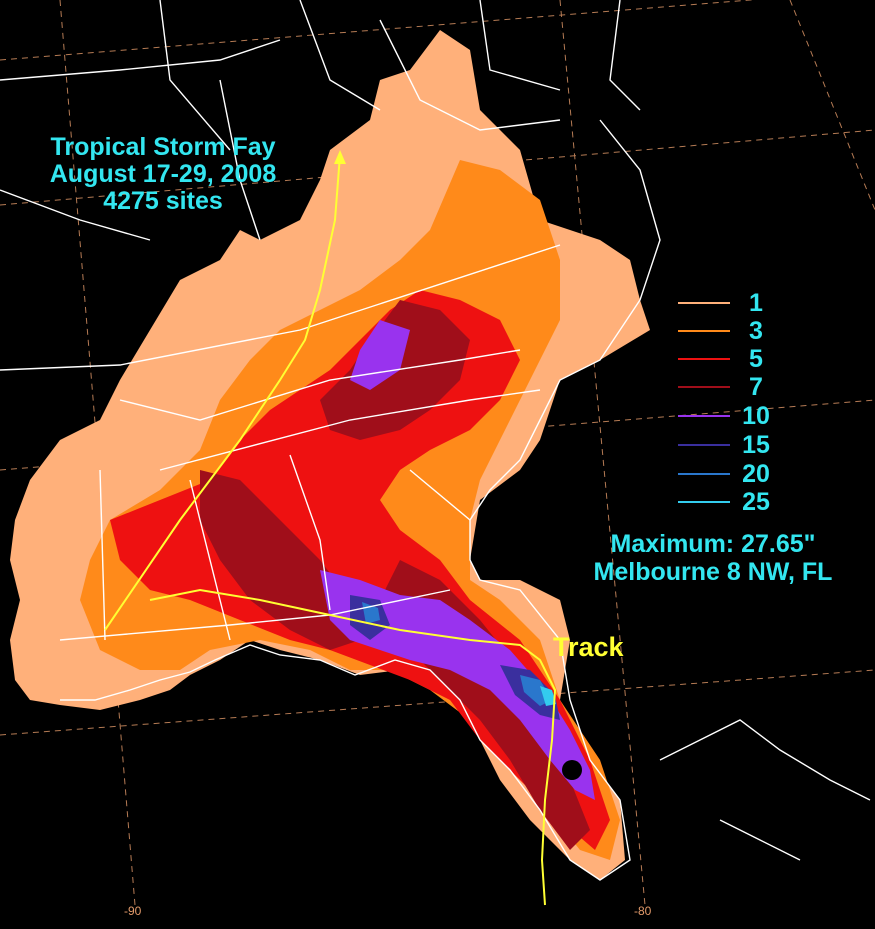 The width and height of the screenshot is (875, 929). Describe the element at coordinates (738, 359) in the screenshot. I see `legend-item: 5` at that location.